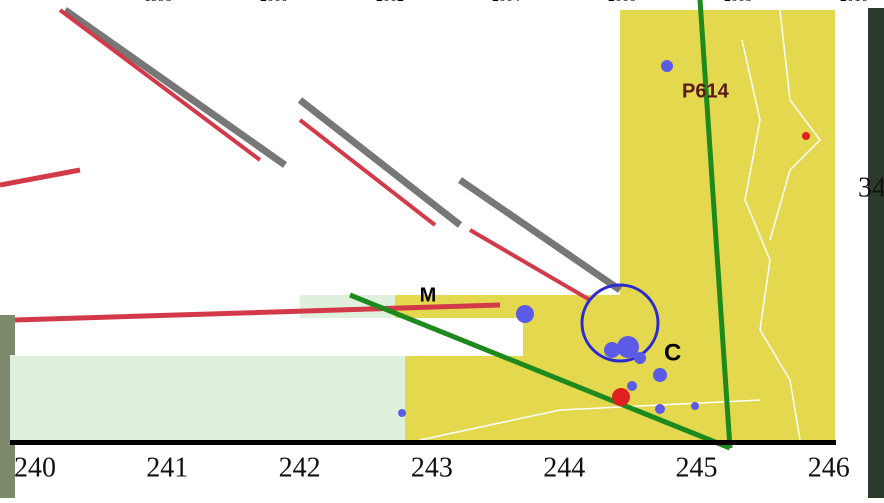  I want to click on top-axis-label: 2008, so click(738, 2).